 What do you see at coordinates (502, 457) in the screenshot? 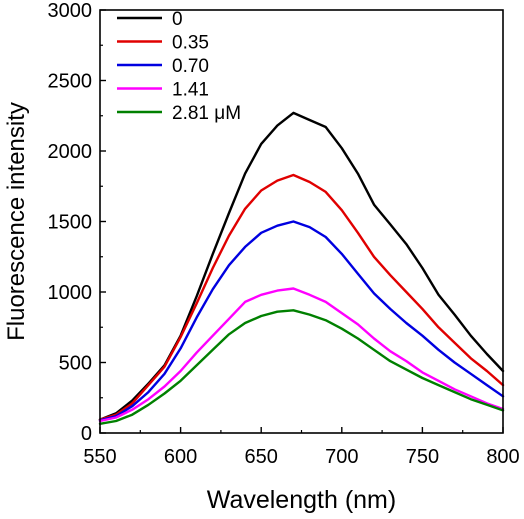
I see `x-tick-label: 800` at bounding box center [502, 457].